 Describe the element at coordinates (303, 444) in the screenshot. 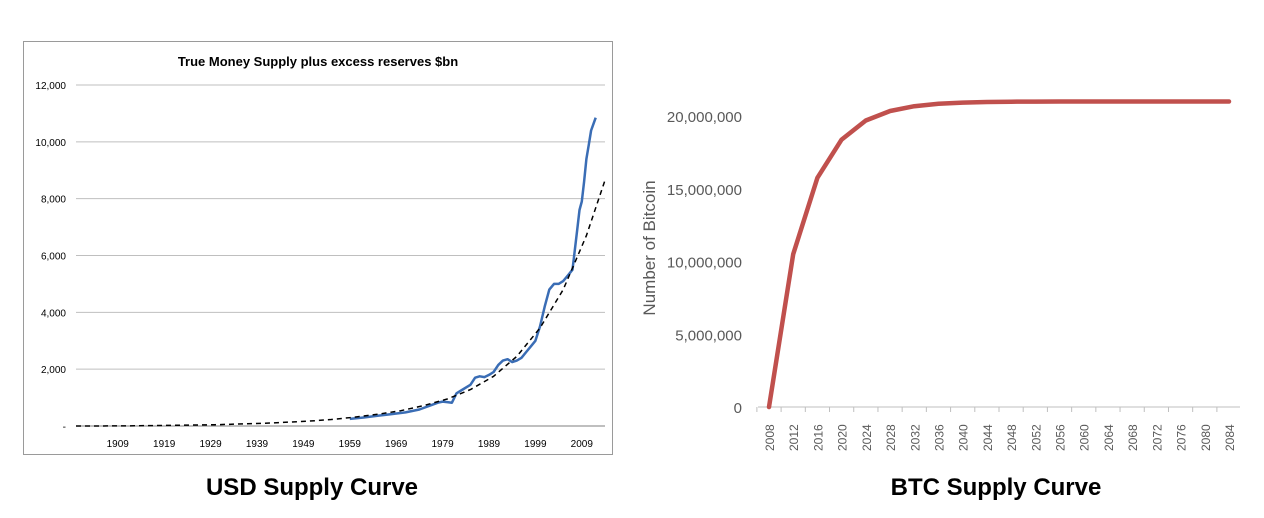

I see `usd-x-tick-label: 1949` at that location.